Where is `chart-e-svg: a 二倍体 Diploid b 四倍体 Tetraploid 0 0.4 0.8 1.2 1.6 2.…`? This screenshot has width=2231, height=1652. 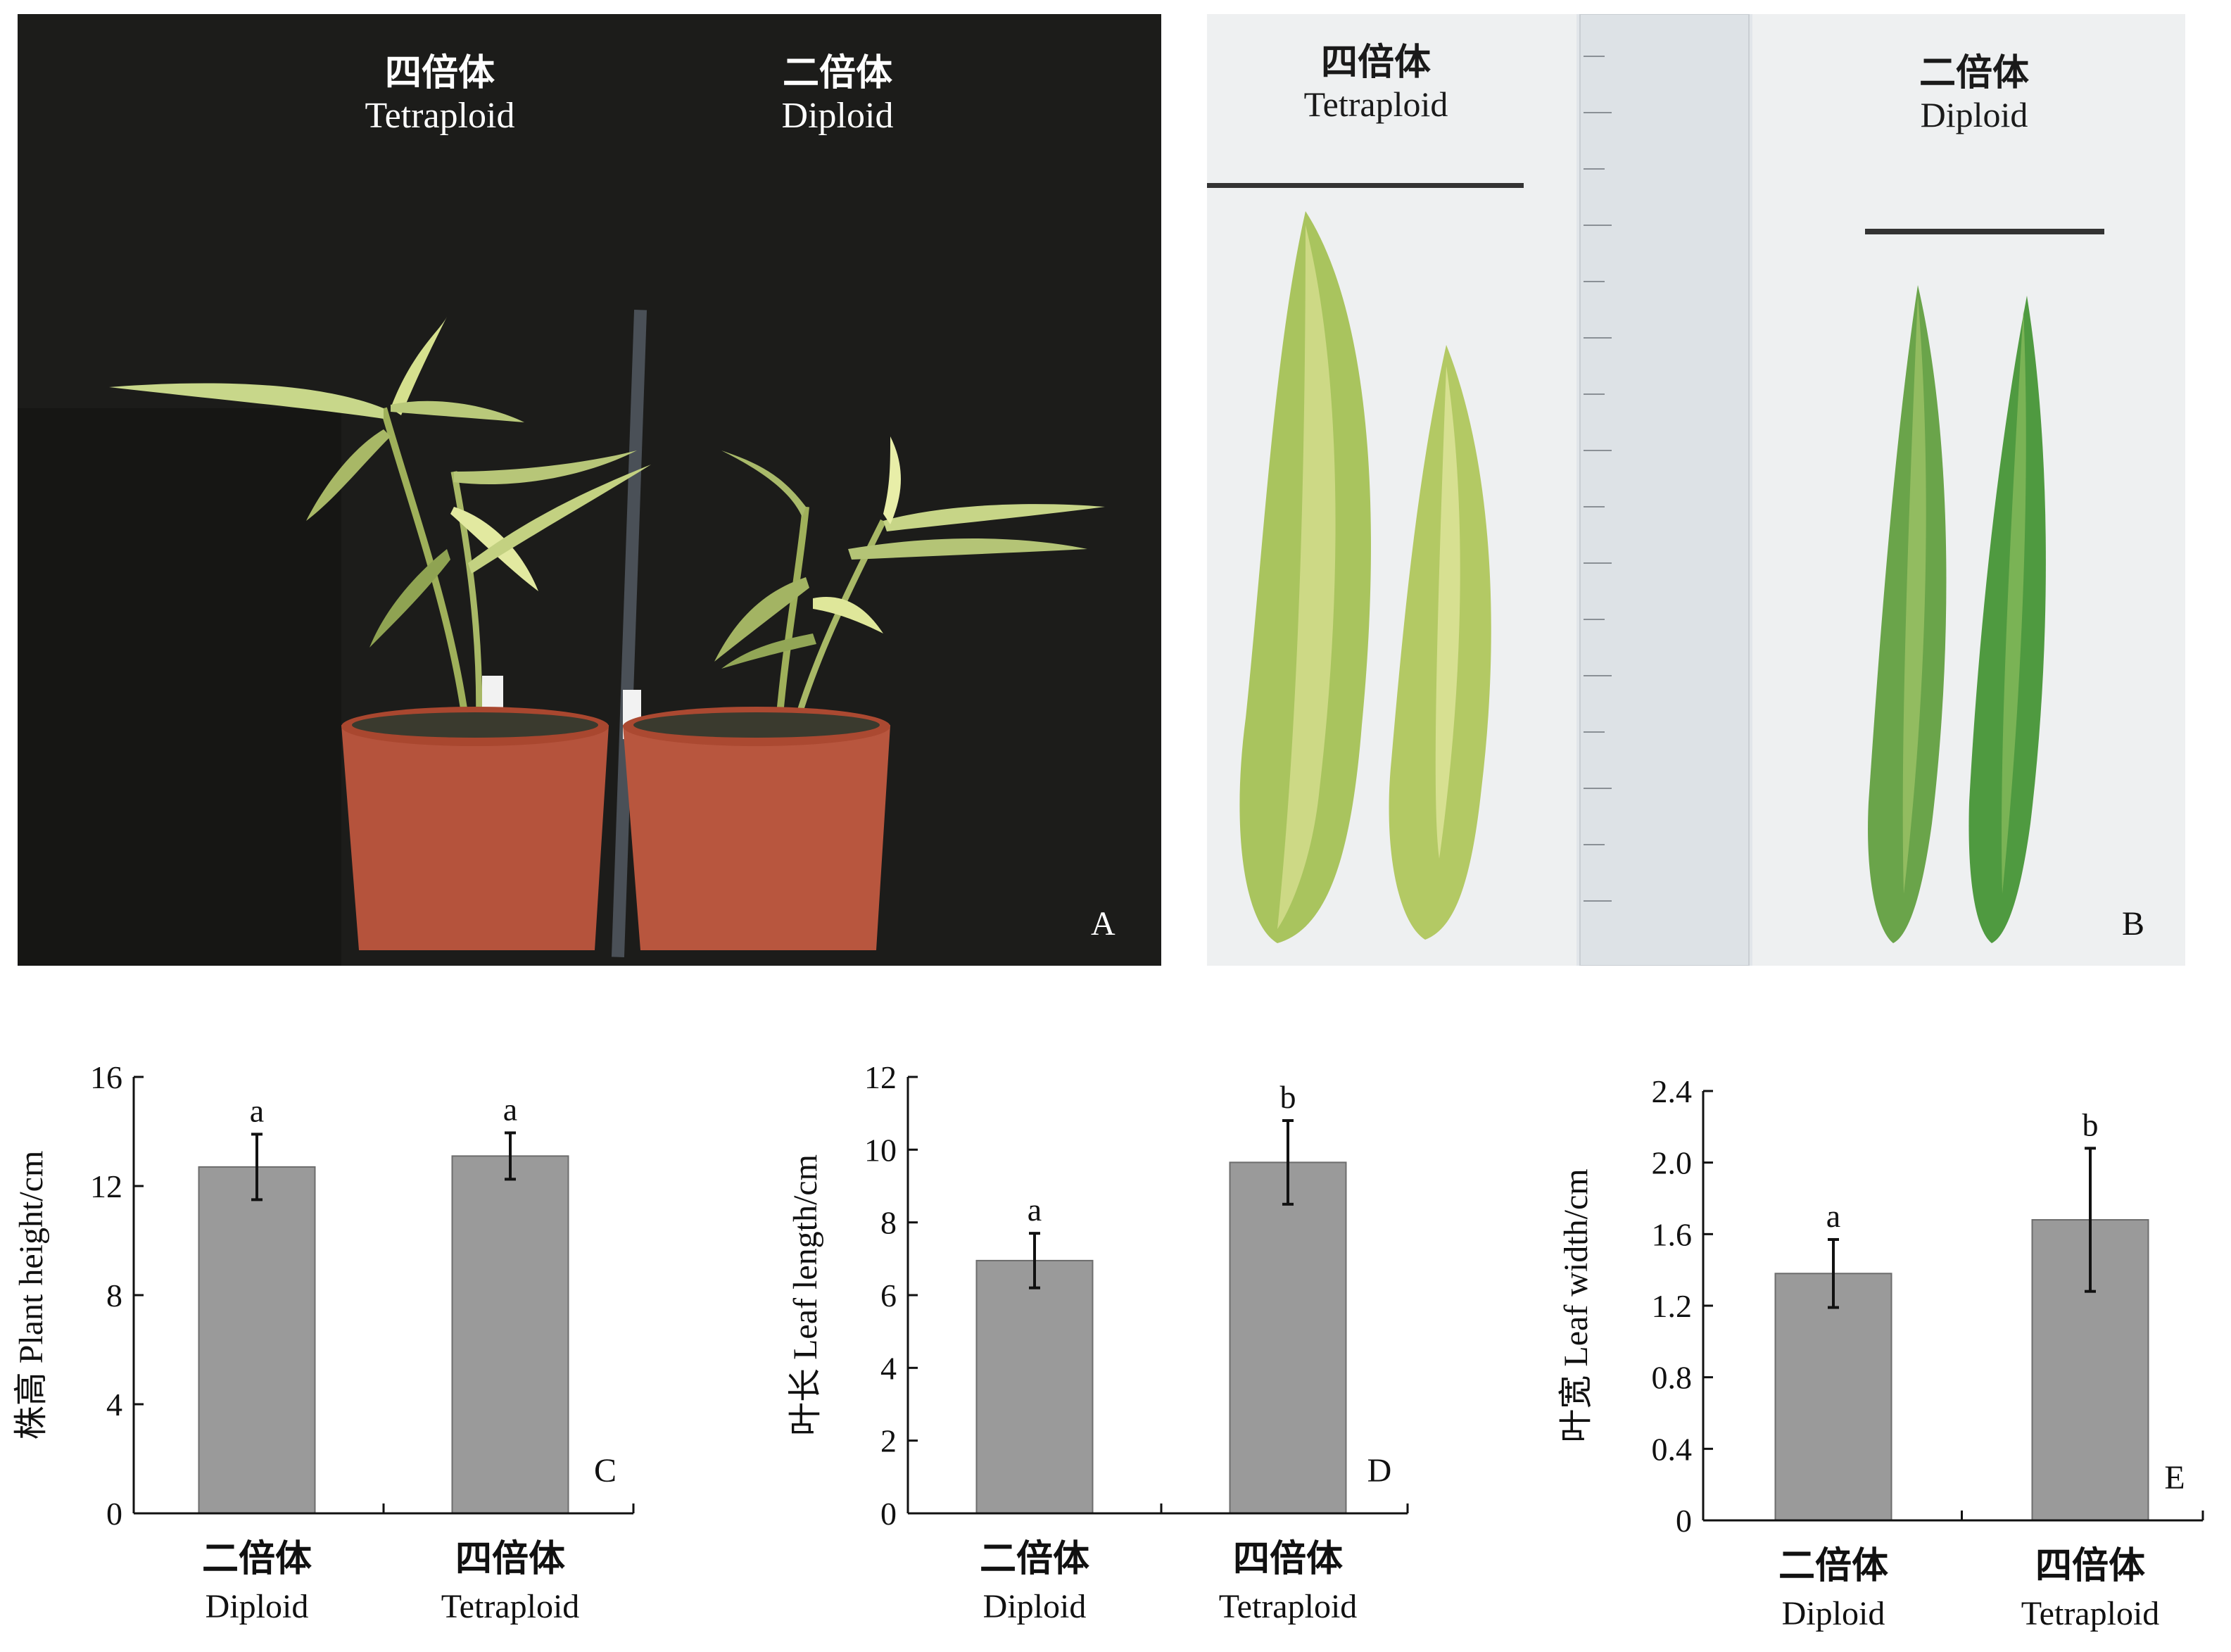 chart-e-svg: a 二倍体 Diploid b 四倍体 Tetraploid 0 0.4 0.8 1.2 1.6 2.… is located at coordinates (1880, 1352).